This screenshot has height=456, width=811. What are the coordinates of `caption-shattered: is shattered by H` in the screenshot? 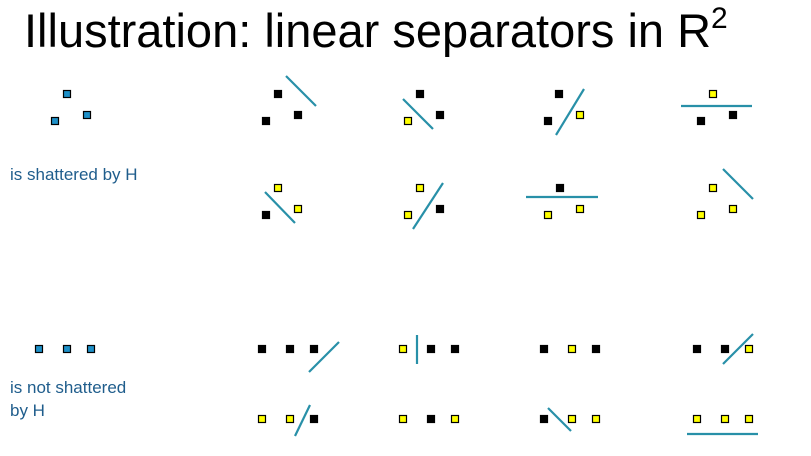 It's located at (74, 174).